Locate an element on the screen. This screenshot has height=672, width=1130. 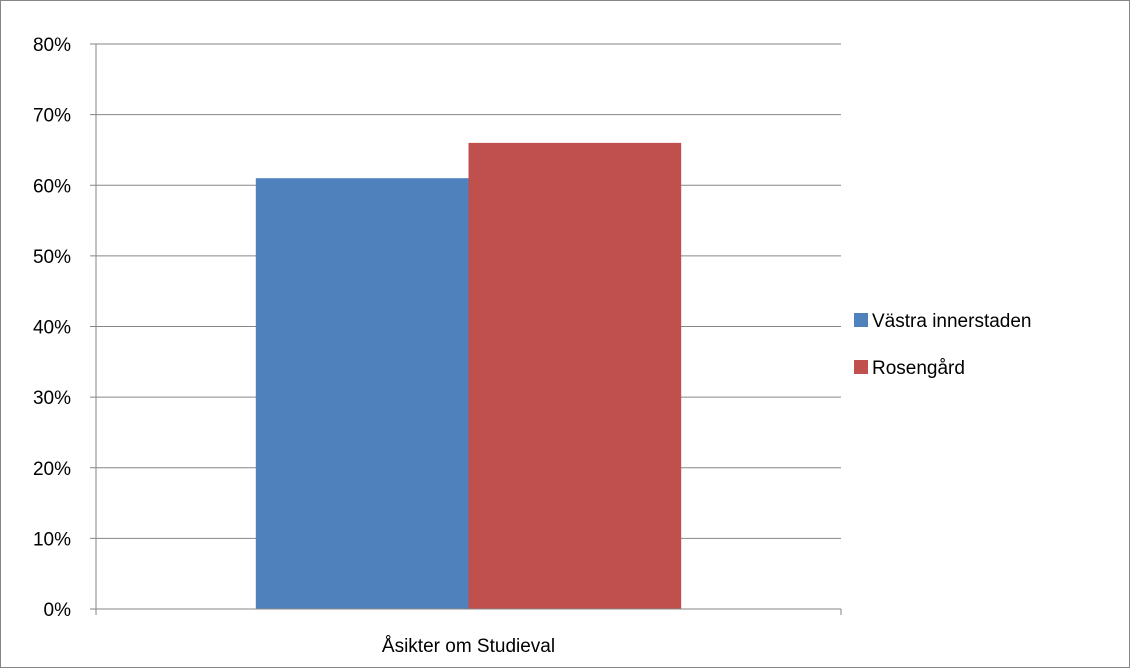
y-axis-tick-label: 60% is located at coordinates (52, 186).